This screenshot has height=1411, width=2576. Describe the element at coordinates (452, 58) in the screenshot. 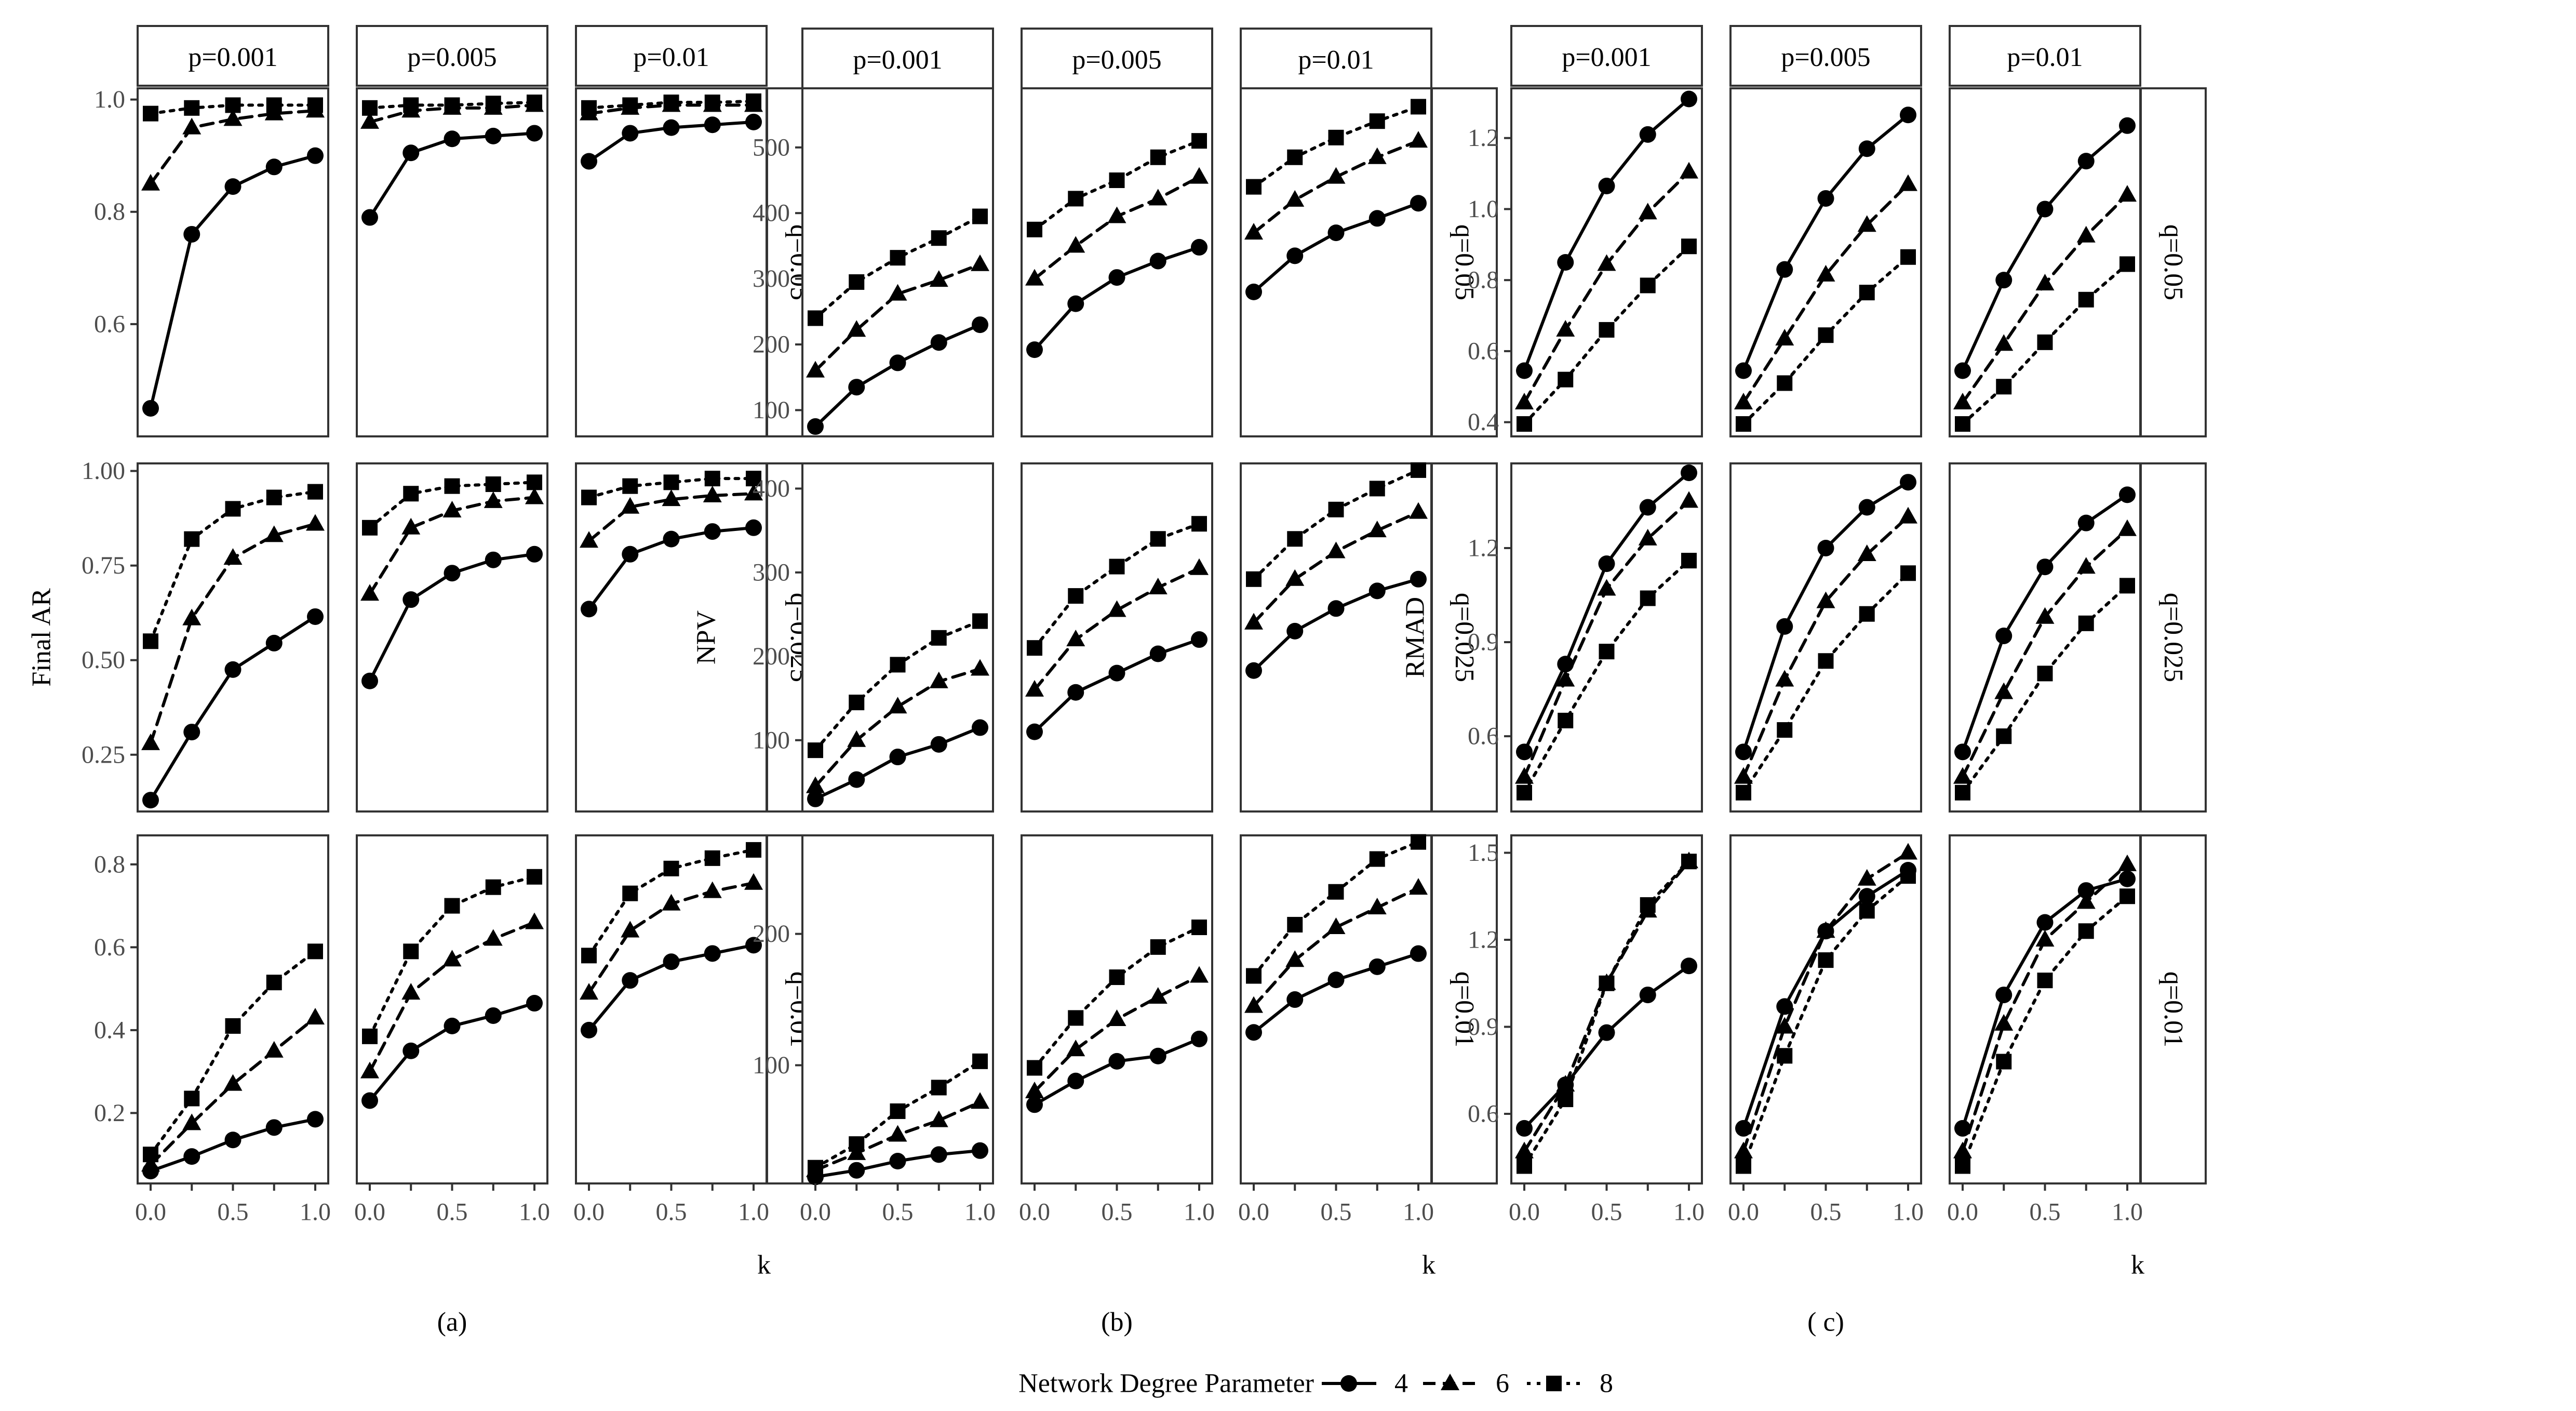

I see `column-strip-label: p=0.005` at that location.